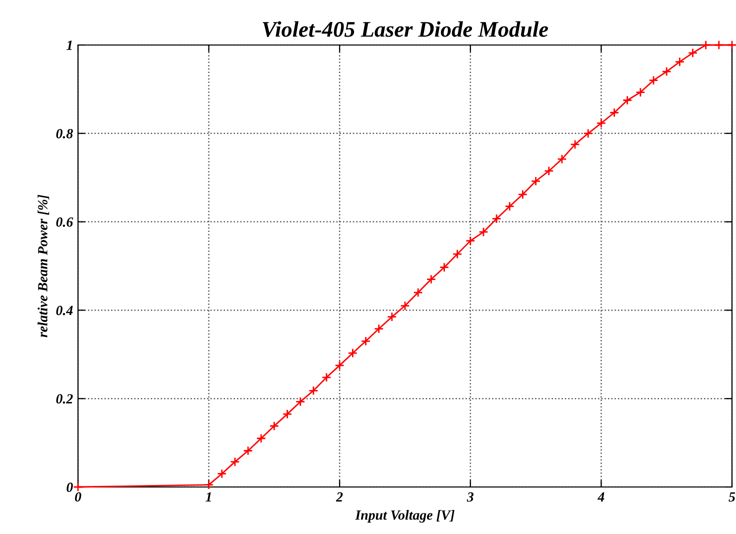  What do you see at coordinates (339, 497) in the screenshot?
I see `x-tick-label: 2` at bounding box center [339, 497].